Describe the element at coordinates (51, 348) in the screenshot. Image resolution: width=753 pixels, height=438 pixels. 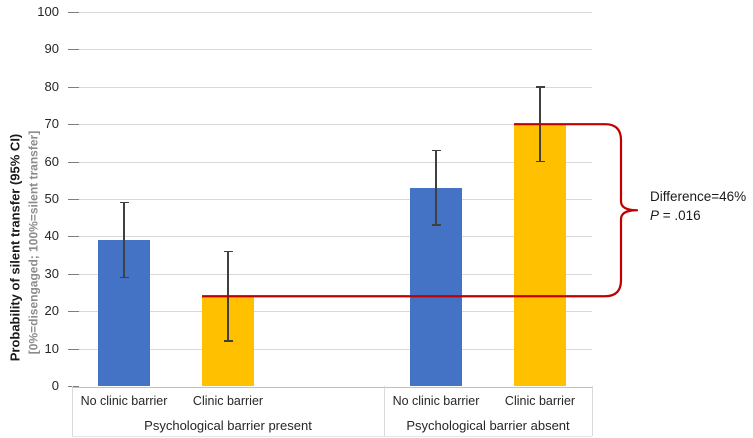
I see `y-tick-label-10: 10` at that location.